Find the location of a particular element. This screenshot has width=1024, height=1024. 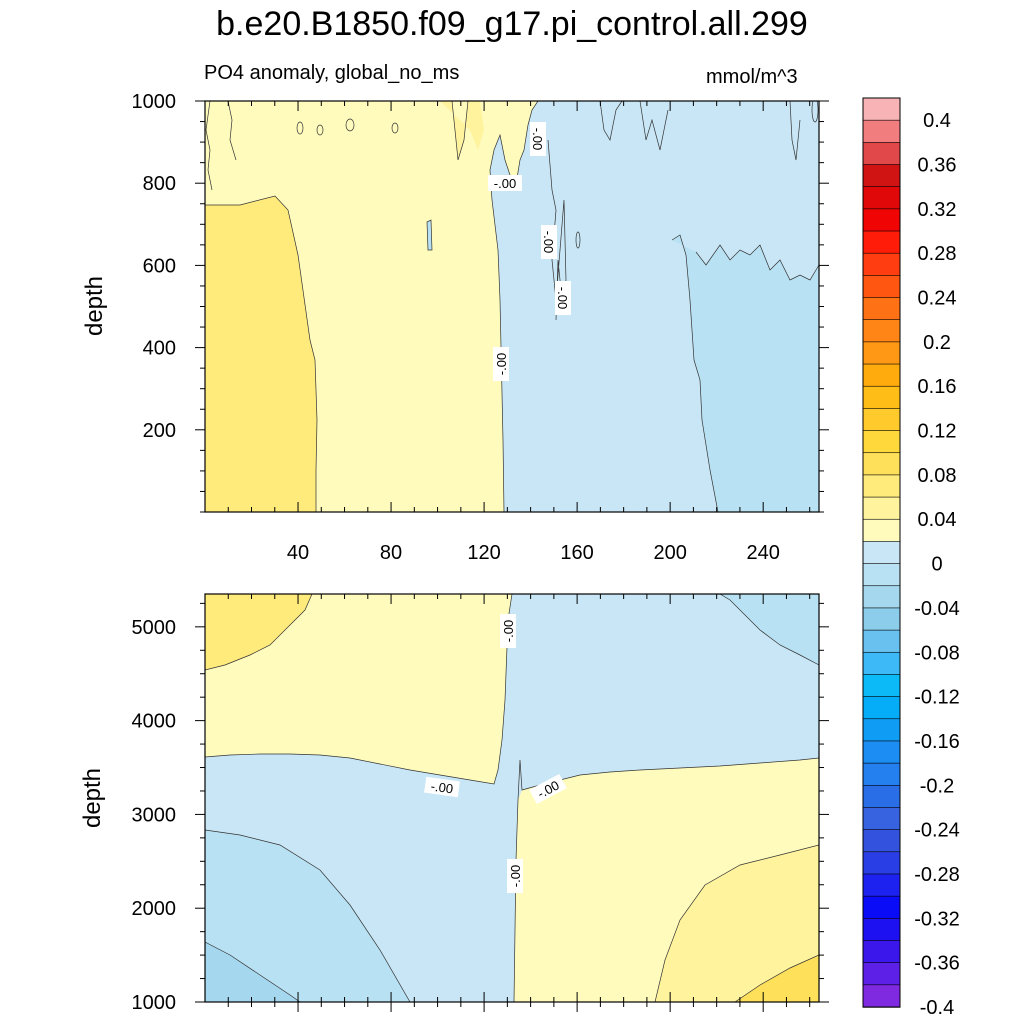

x-tick-label: 120 is located at coordinates (483, 553).